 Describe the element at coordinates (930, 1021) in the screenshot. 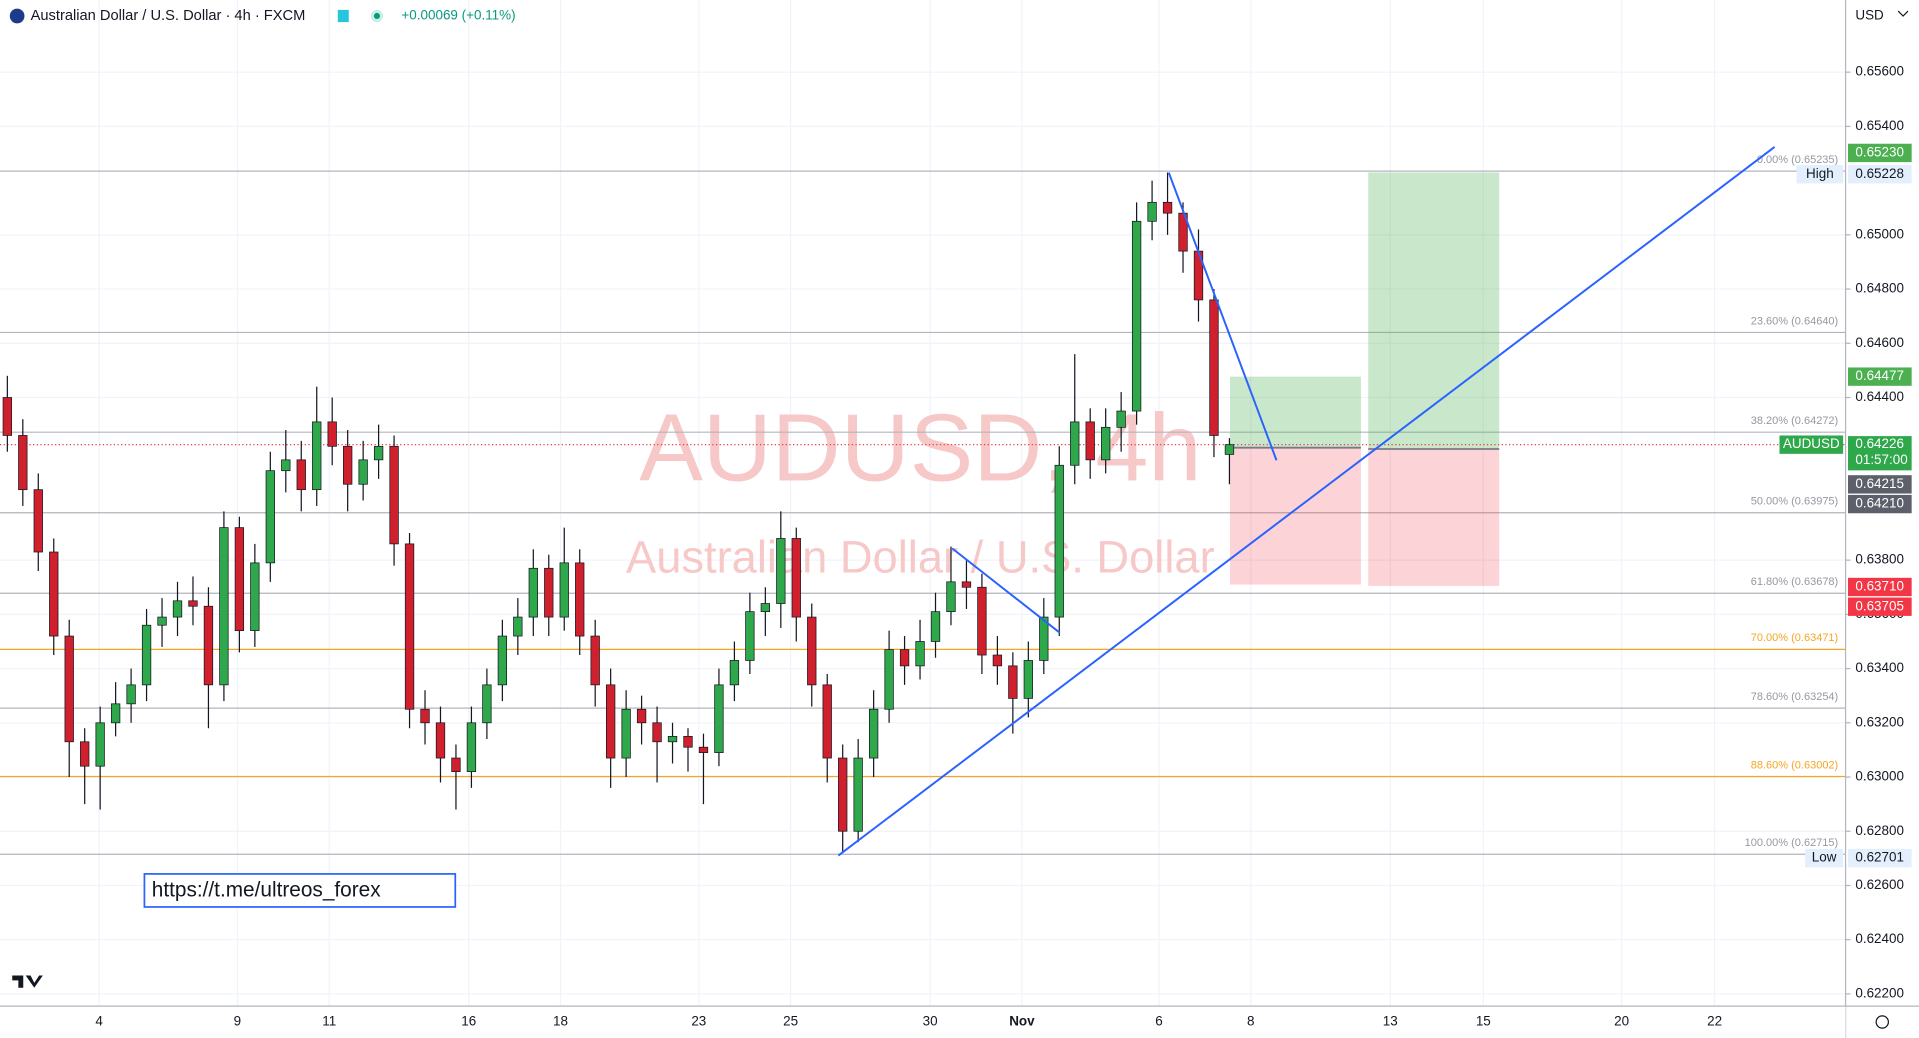

I see `x-tick-label: 30` at that location.